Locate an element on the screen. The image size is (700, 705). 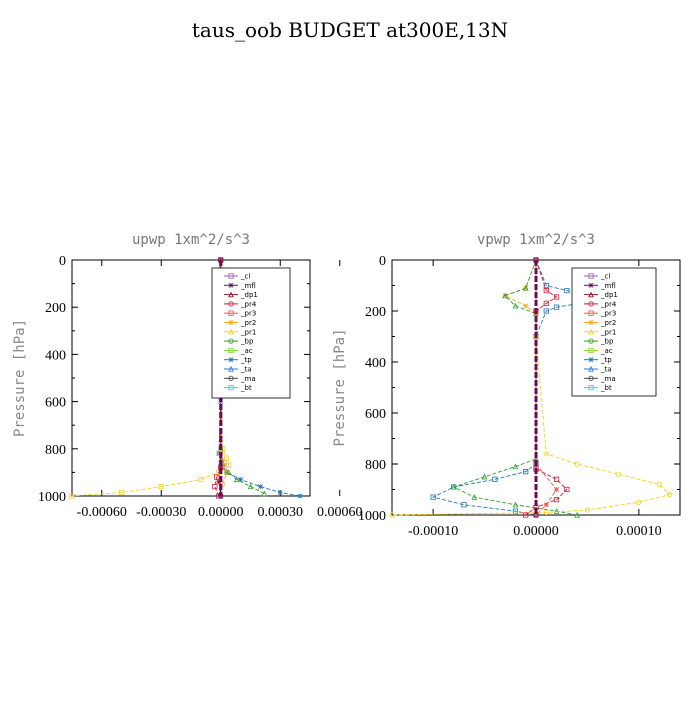
legend-label: _dp1 is located at coordinates (249, 295).